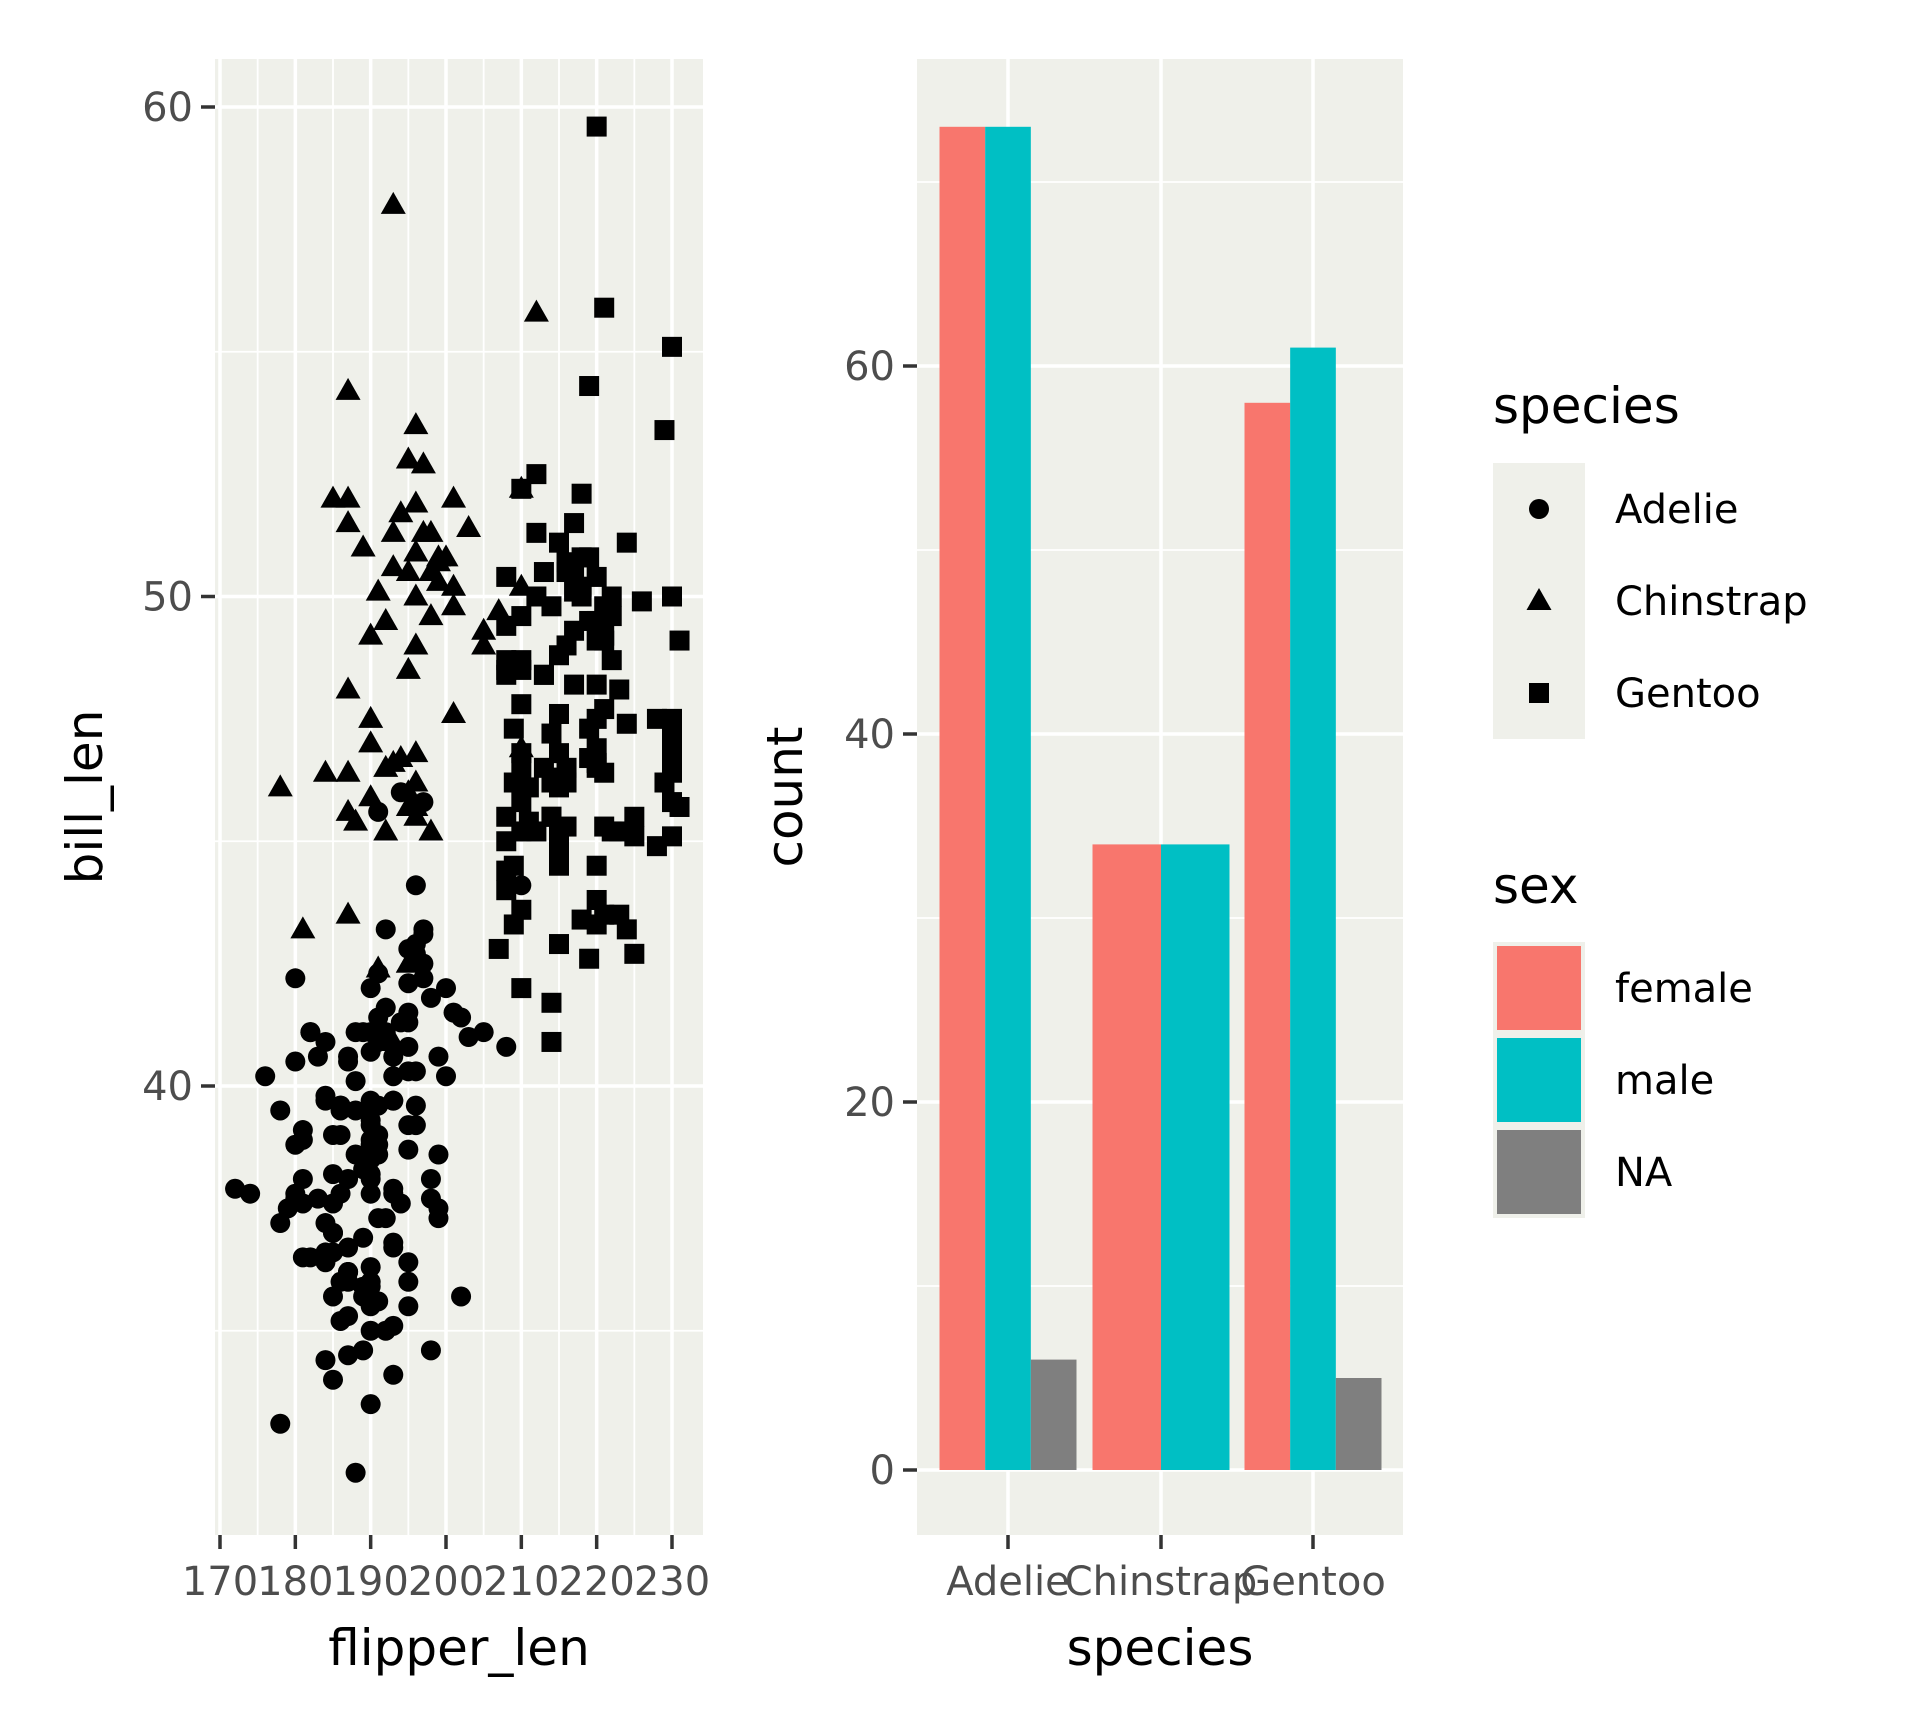  What do you see at coordinates (1688, 694) in the screenshot?
I see `legend-species-label: Gentoo` at bounding box center [1688, 694].